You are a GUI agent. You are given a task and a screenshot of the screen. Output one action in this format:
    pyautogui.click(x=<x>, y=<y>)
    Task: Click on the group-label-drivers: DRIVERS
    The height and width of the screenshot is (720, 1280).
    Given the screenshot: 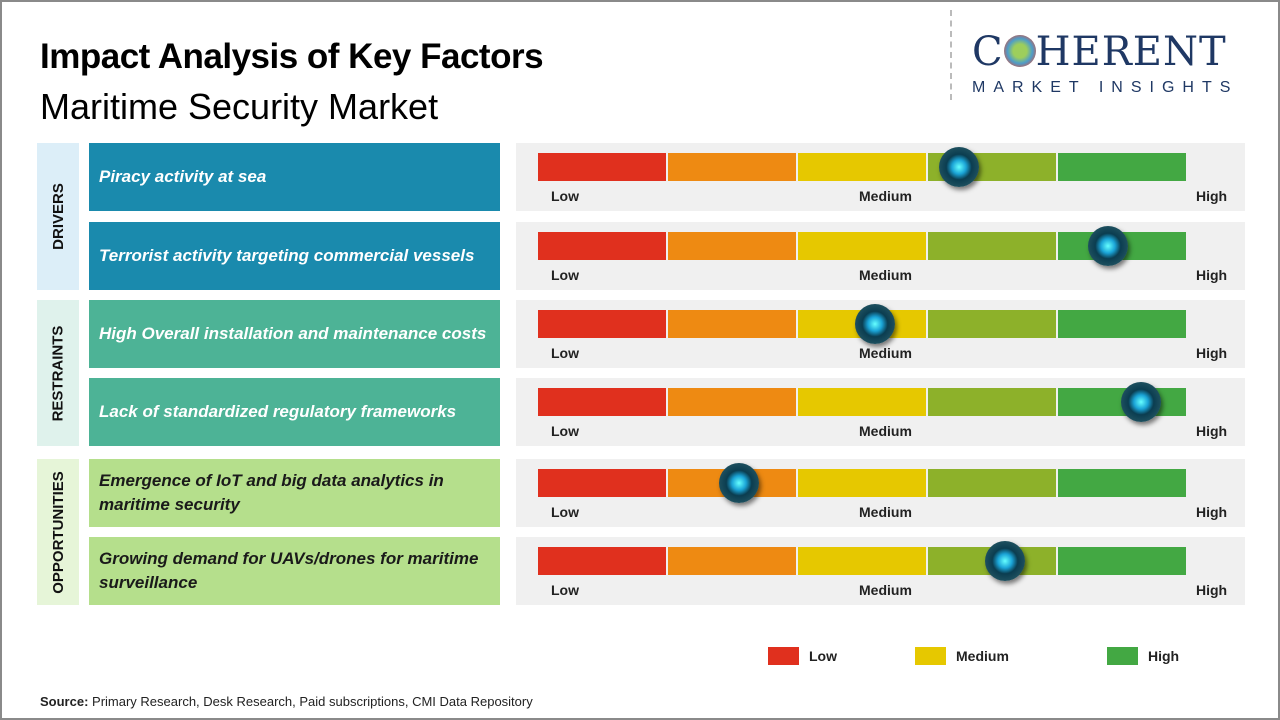 What is the action you would take?
    pyautogui.click(x=58, y=216)
    